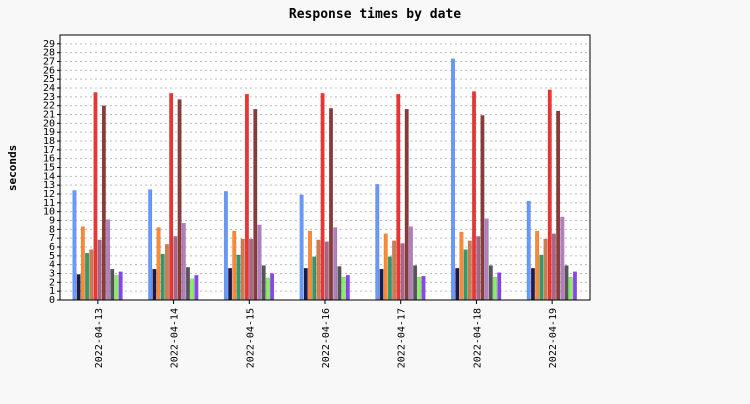 The width and height of the screenshot is (750, 404). Describe the element at coordinates (49, 176) in the screenshot. I see `y-tick-label: 14` at that location.